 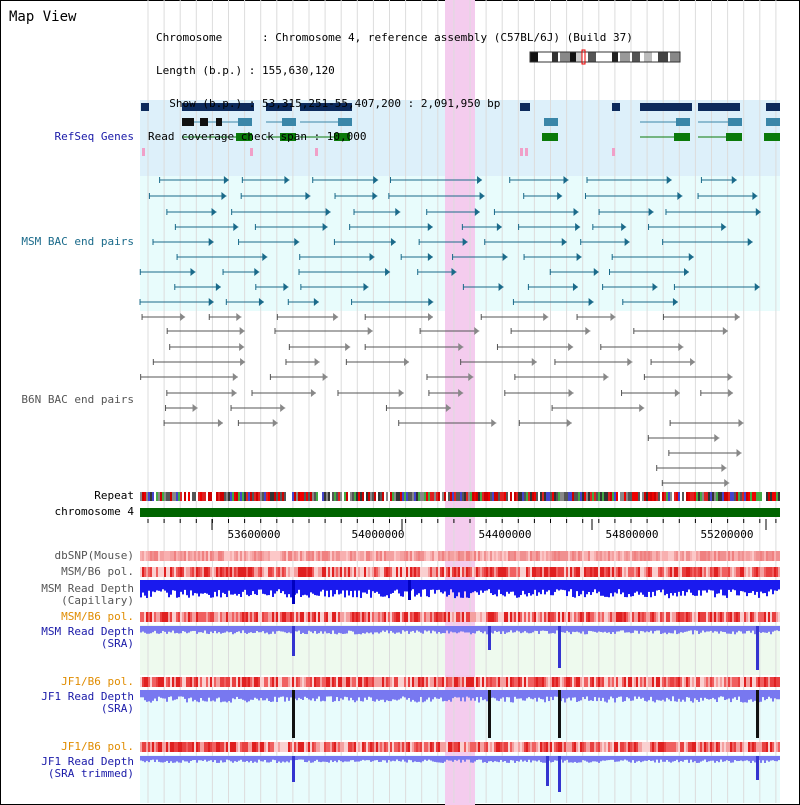 I want to click on page-title: Map View, so click(x=43, y=17).